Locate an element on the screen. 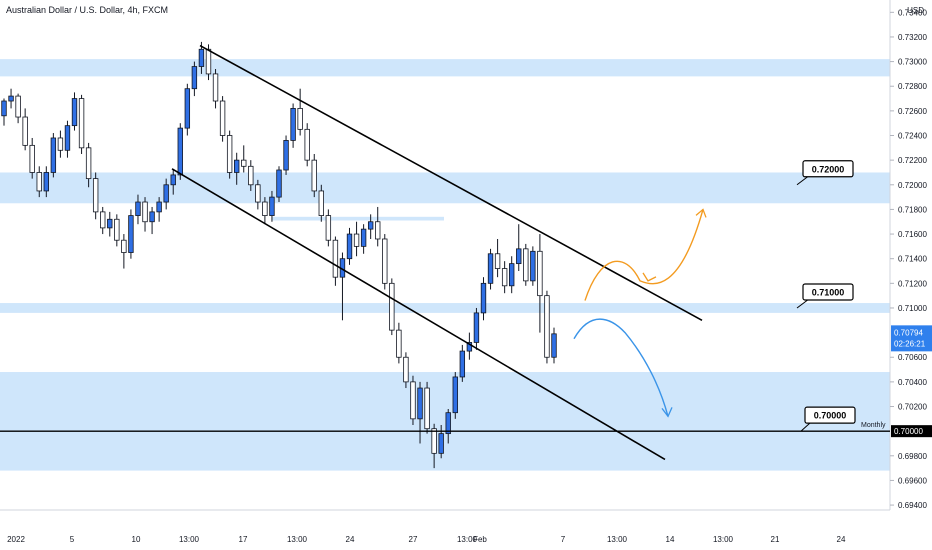 Image resolution: width=932 pixels, height=550 pixels. y-tick-label: 0.72400 is located at coordinates (912, 136).